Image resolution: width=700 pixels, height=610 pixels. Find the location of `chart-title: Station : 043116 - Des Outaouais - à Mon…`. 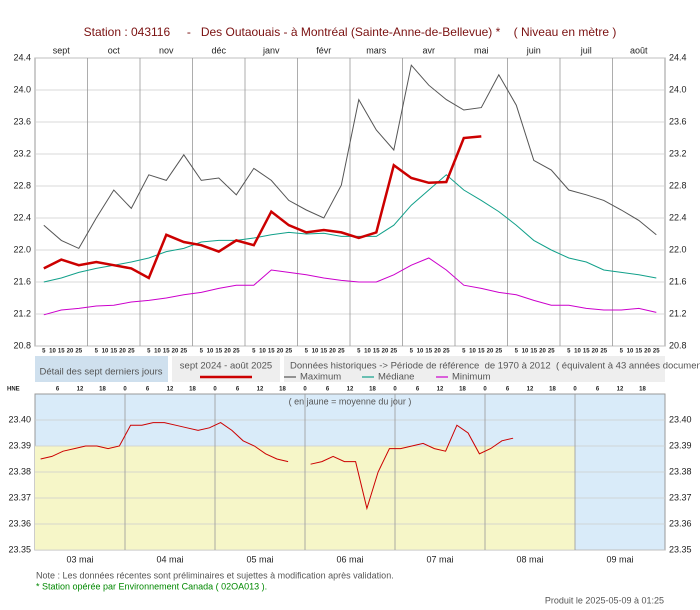

chart-title: Station : 043116 - Des Outaouais - à Mon… is located at coordinates (350, 32).